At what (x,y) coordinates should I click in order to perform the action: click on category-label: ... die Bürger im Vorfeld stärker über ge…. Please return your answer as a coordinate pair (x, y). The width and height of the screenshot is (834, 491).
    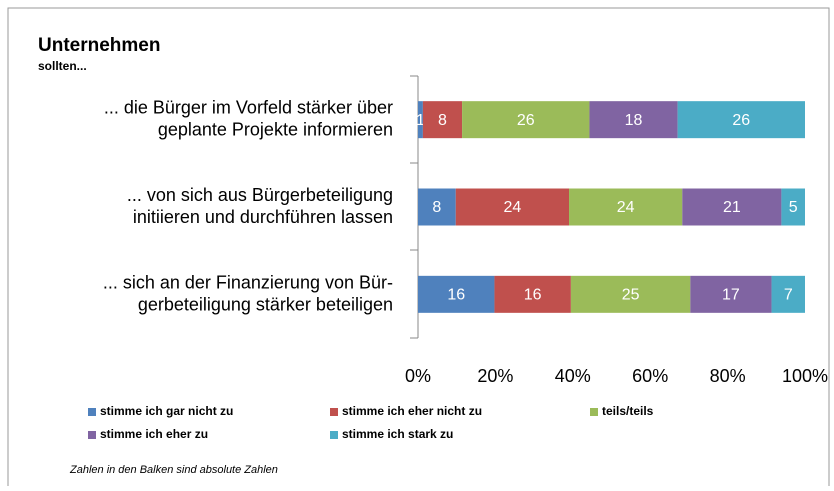
    Looking at the image, I should click on (248, 118).